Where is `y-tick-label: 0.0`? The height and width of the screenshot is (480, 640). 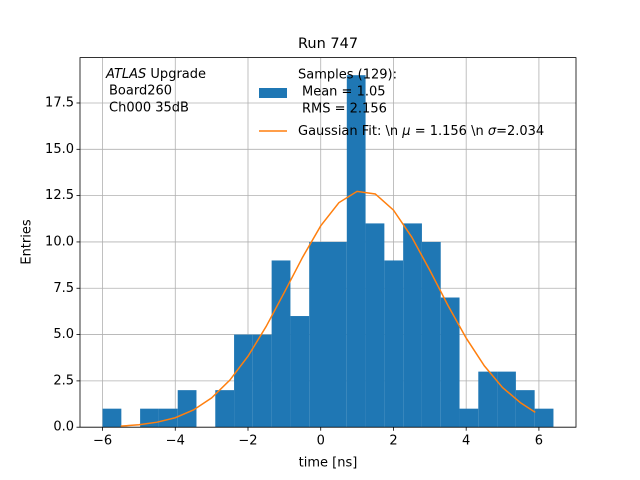
y-tick-label: 0.0 is located at coordinates (63, 427).